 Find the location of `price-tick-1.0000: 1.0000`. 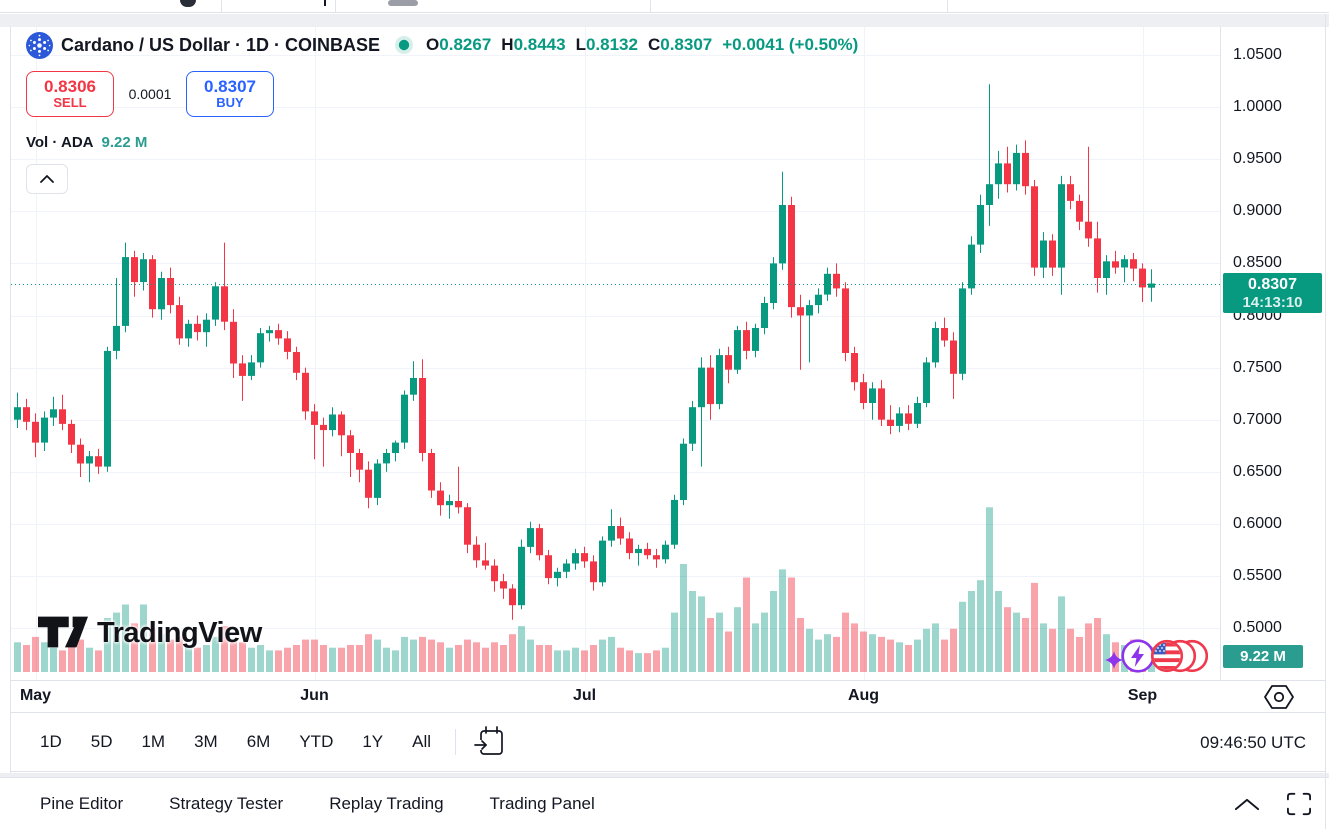

price-tick-1.0000: 1.0000 is located at coordinates (1257, 107).